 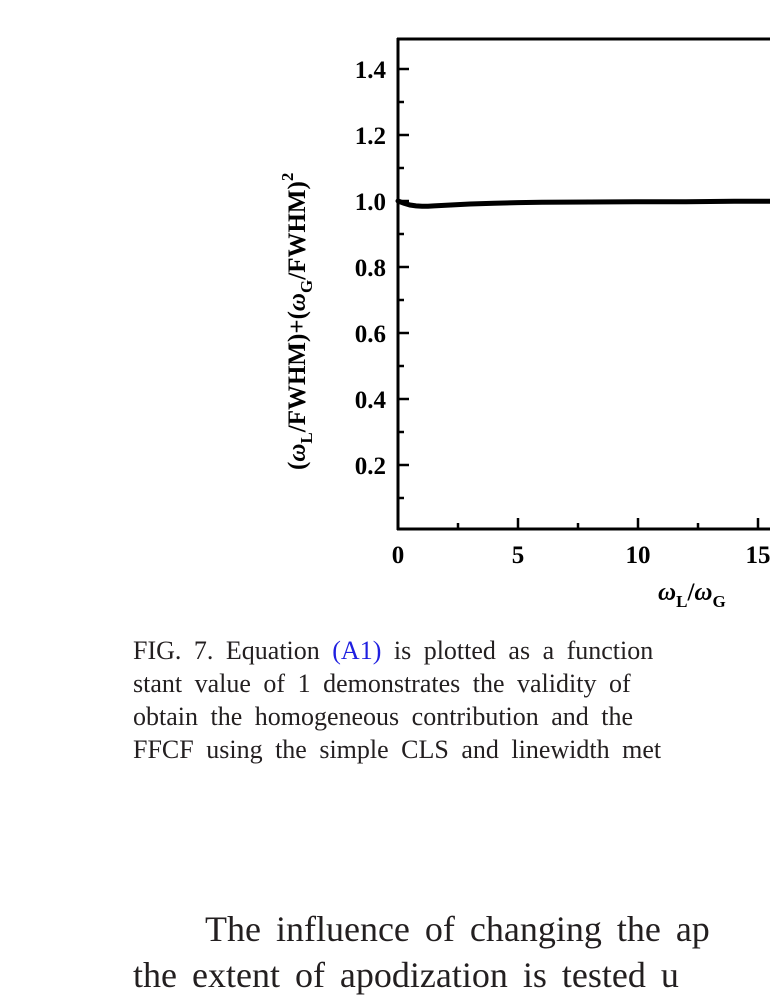 What do you see at coordinates (370, 334) in the screenshot?
I see `y-tick-label: 0.6` at bounding box center [370, 334].